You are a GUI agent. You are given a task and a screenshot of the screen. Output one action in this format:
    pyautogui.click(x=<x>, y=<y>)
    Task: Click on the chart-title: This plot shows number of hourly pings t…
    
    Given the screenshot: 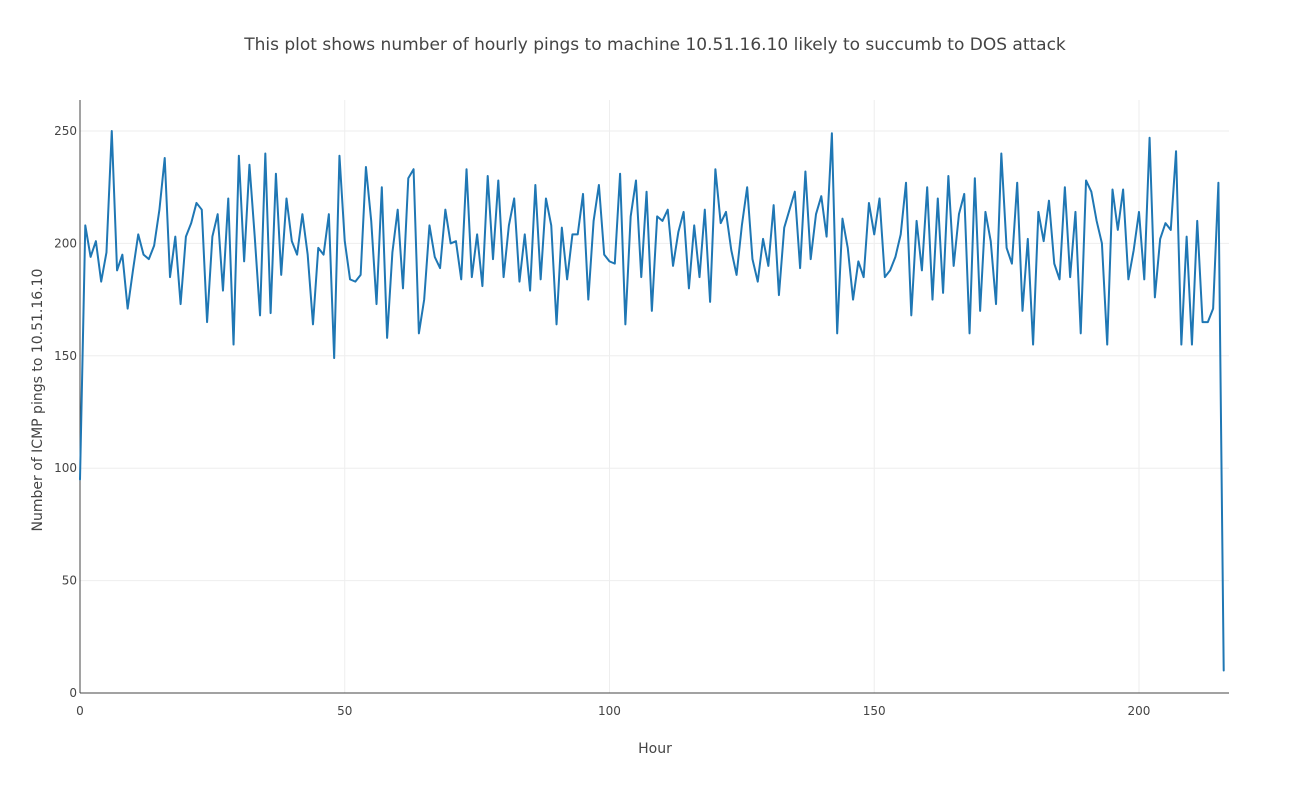 What is the action you would take?
    pyautogui.click(x=654, y=45)
    